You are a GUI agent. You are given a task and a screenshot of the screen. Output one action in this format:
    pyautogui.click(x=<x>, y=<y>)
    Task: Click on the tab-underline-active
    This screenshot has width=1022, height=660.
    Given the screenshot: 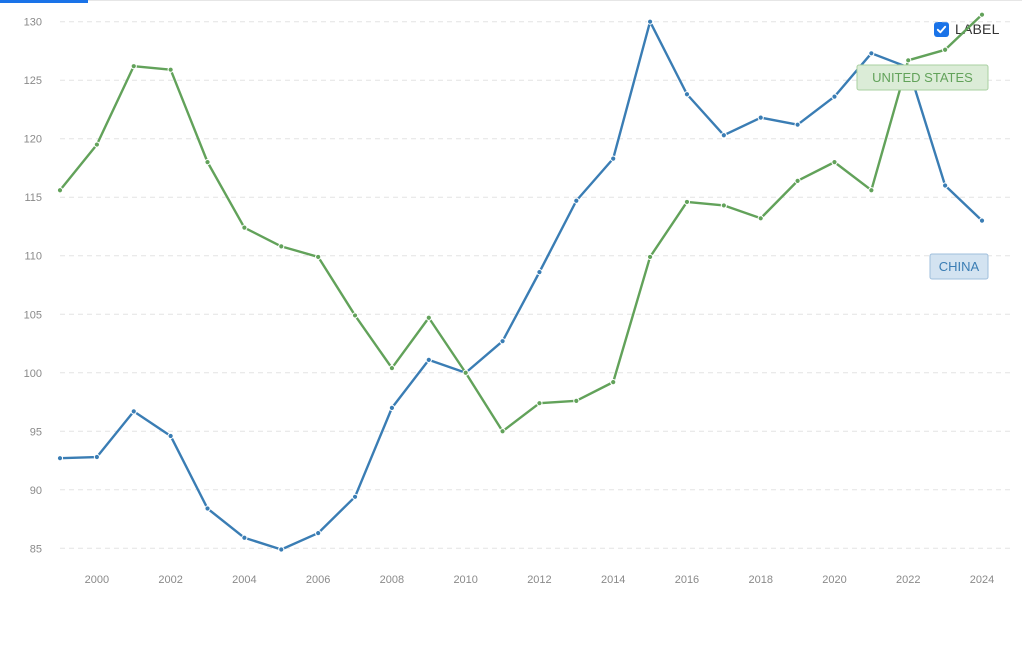 What is the action you would take?
    pyautogui.click(x=44, y=1)
    